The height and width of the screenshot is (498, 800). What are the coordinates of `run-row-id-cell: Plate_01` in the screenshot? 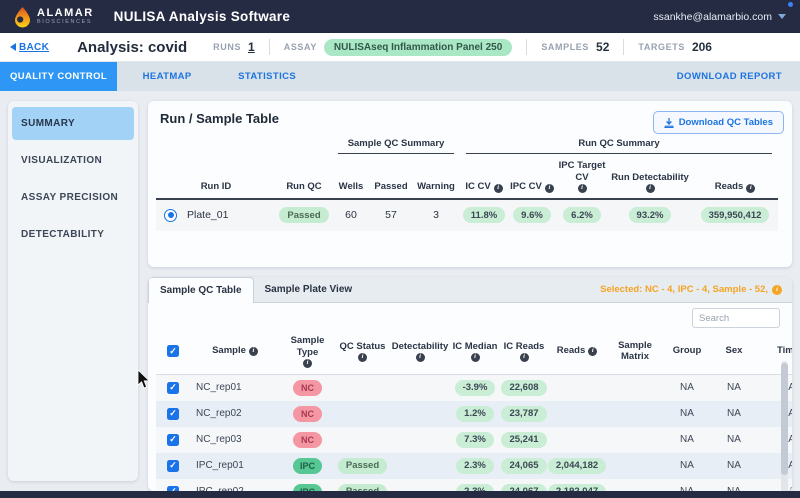 It's located at (216, 215).